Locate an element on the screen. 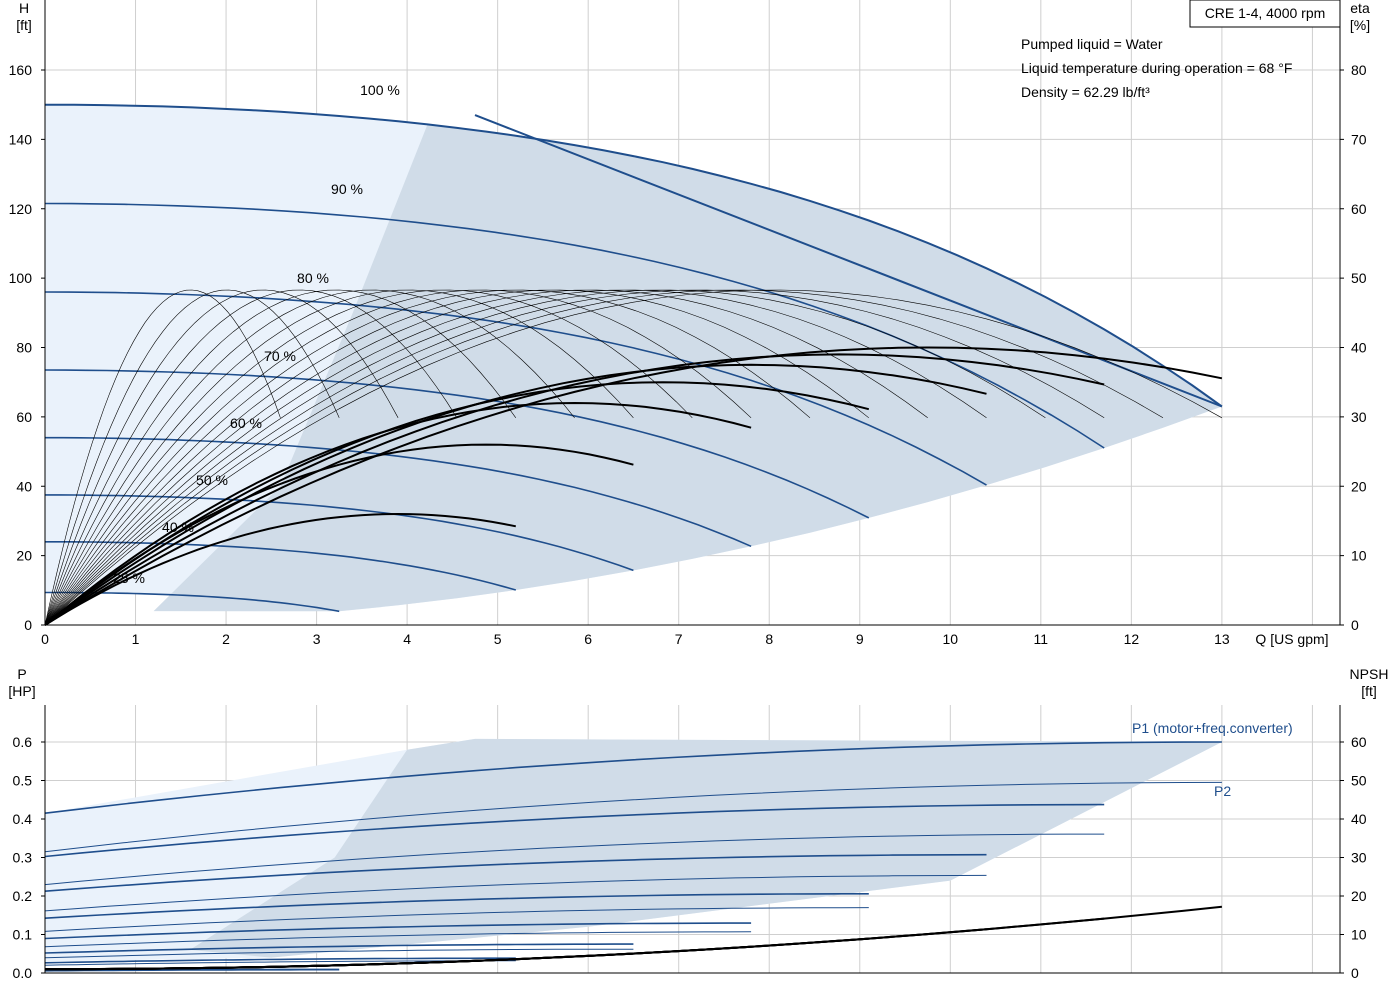 The image size is (1400, 1000). y-tick-label-right: 20 is located at coordinates (1359, 486).